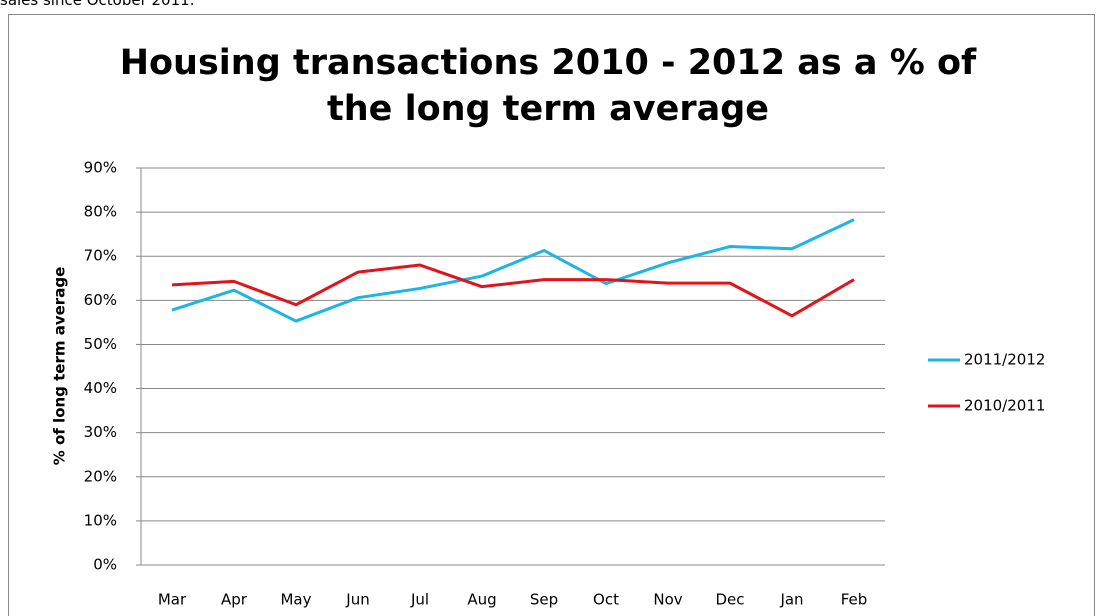  I want to click on y-tick-label: 20%, so click(100, 476).